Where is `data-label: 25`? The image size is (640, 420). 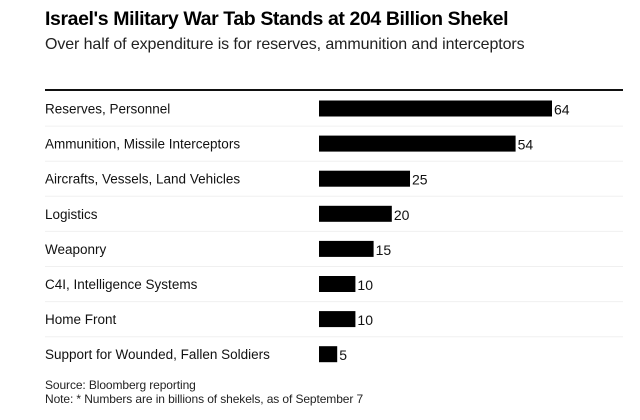
data-label: 25 is located at coordinates (420, 180).